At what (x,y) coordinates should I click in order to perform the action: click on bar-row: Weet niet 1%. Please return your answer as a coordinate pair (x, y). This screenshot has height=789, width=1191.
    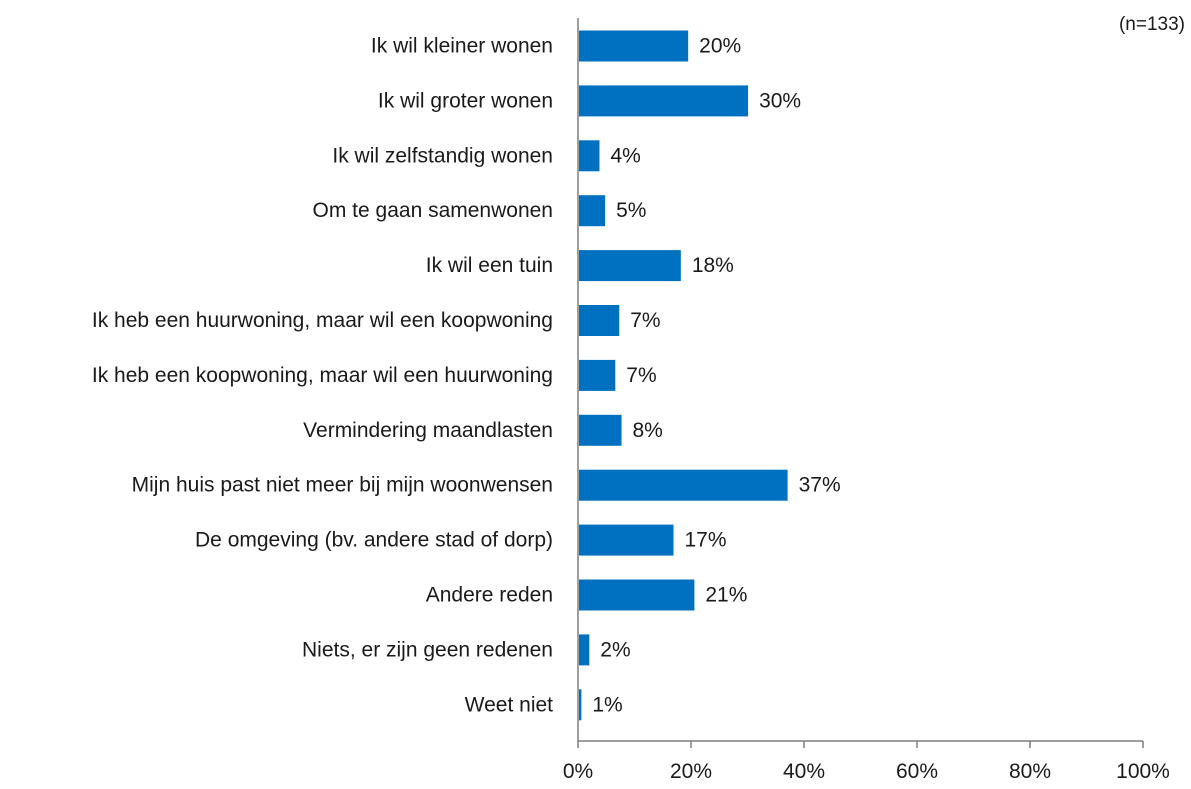
    Looking at the image, I should click on (544, 705).